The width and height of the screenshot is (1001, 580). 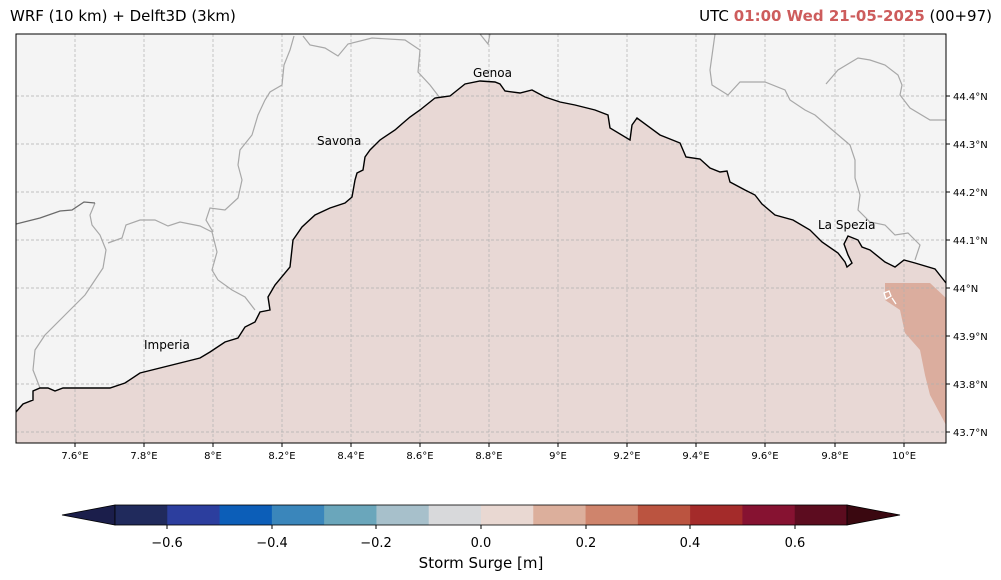 What do you see at coordinates (873, 515) in the screenshot?
I see `colorbar-over-triangle` at bounding box center [873, 515].